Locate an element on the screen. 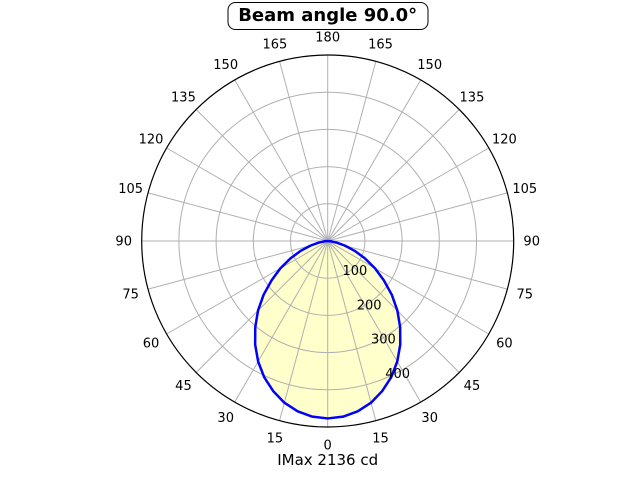 The height and width of the screenshot is (480, 640). title-box: Beam angle 90.0° is located at coordinates (328, 16).